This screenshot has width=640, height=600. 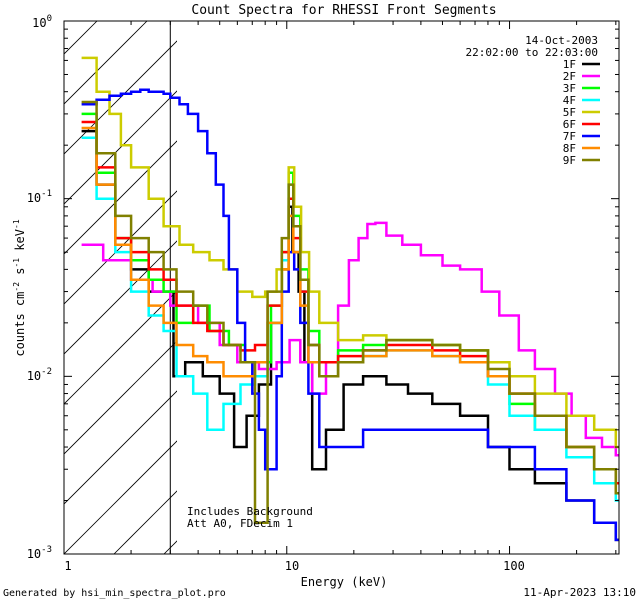 I want to click on x-tick-labels: 1 10 100, so click(x=294, y=566).